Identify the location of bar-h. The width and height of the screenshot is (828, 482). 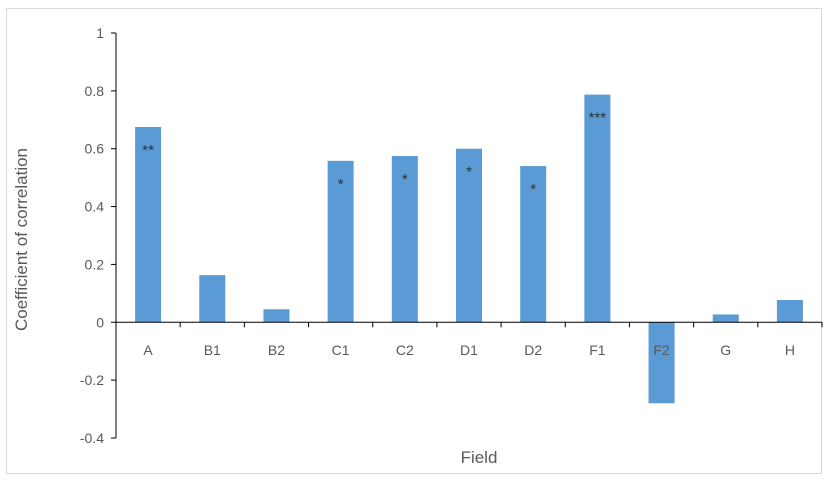
(789, 311).